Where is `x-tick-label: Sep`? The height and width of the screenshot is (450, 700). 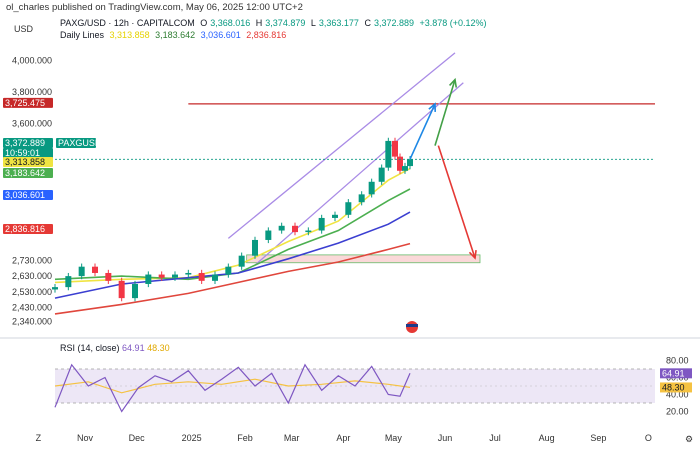
x-tick-label: Sep is located at coordinates (598, 438).